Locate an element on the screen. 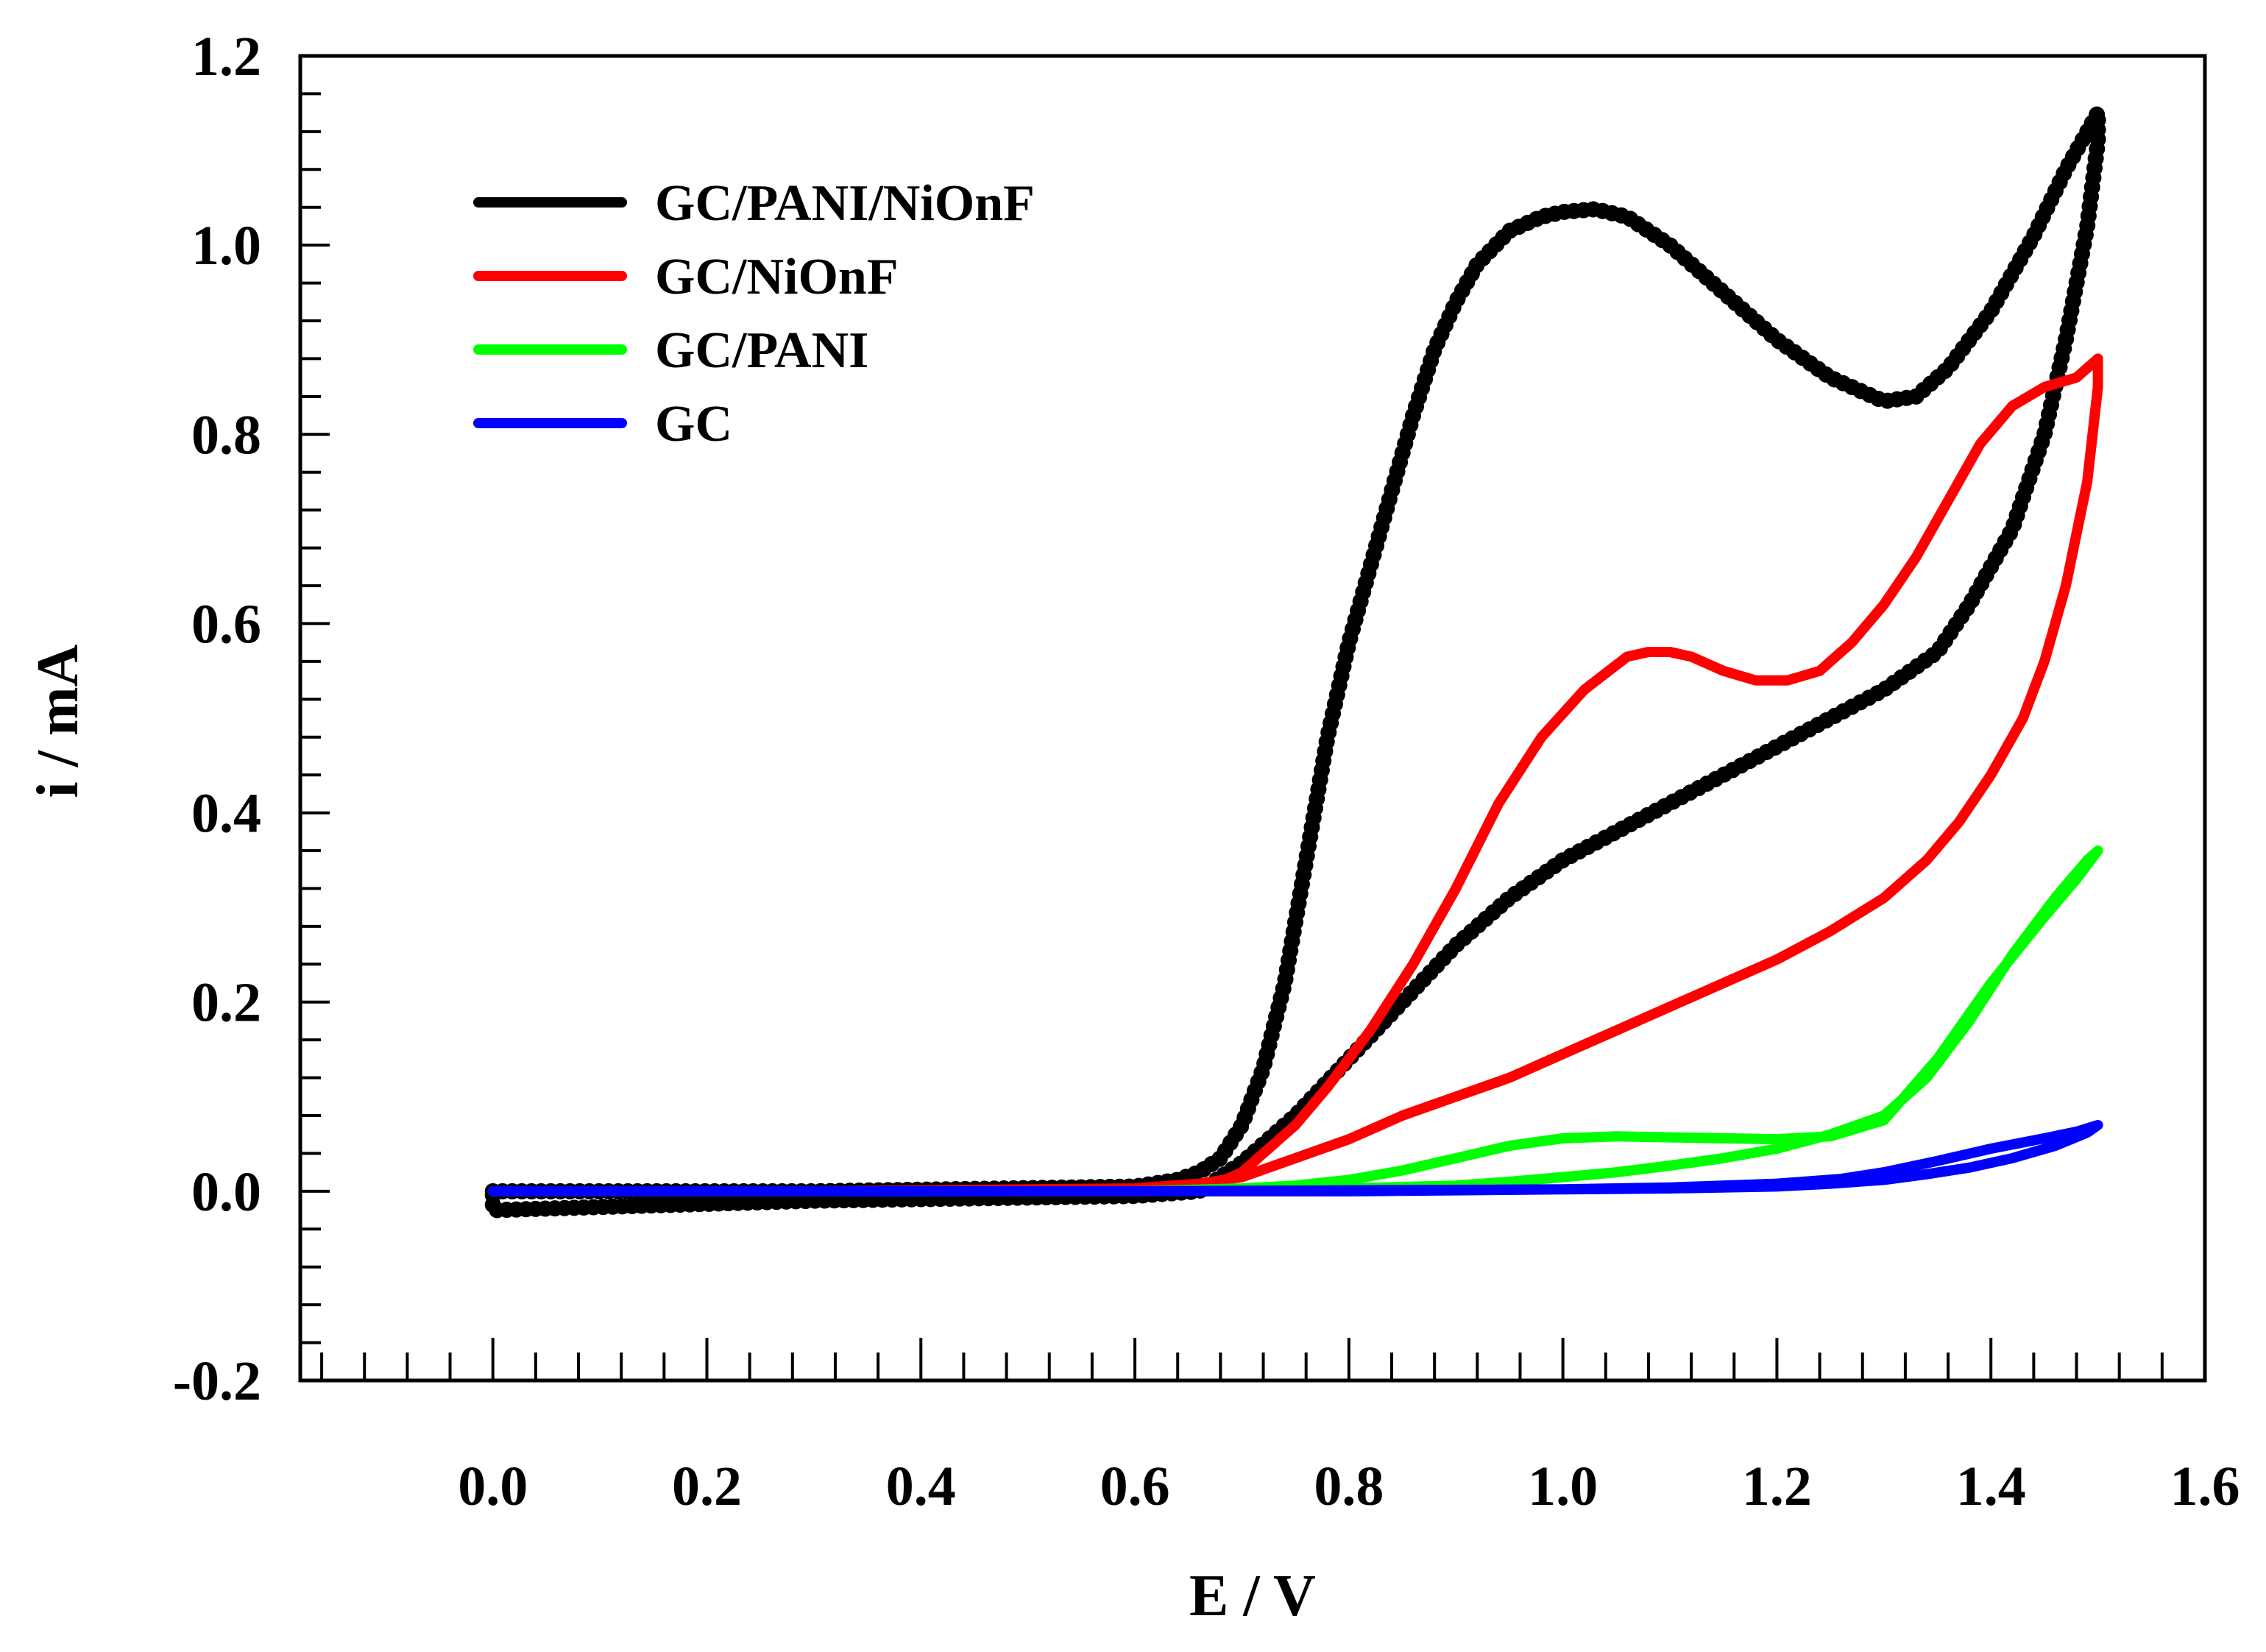 The width and height of the screenshot is (2266, 1652). x-tick-label: 1.2 is located at coordinates (1777, 1487).